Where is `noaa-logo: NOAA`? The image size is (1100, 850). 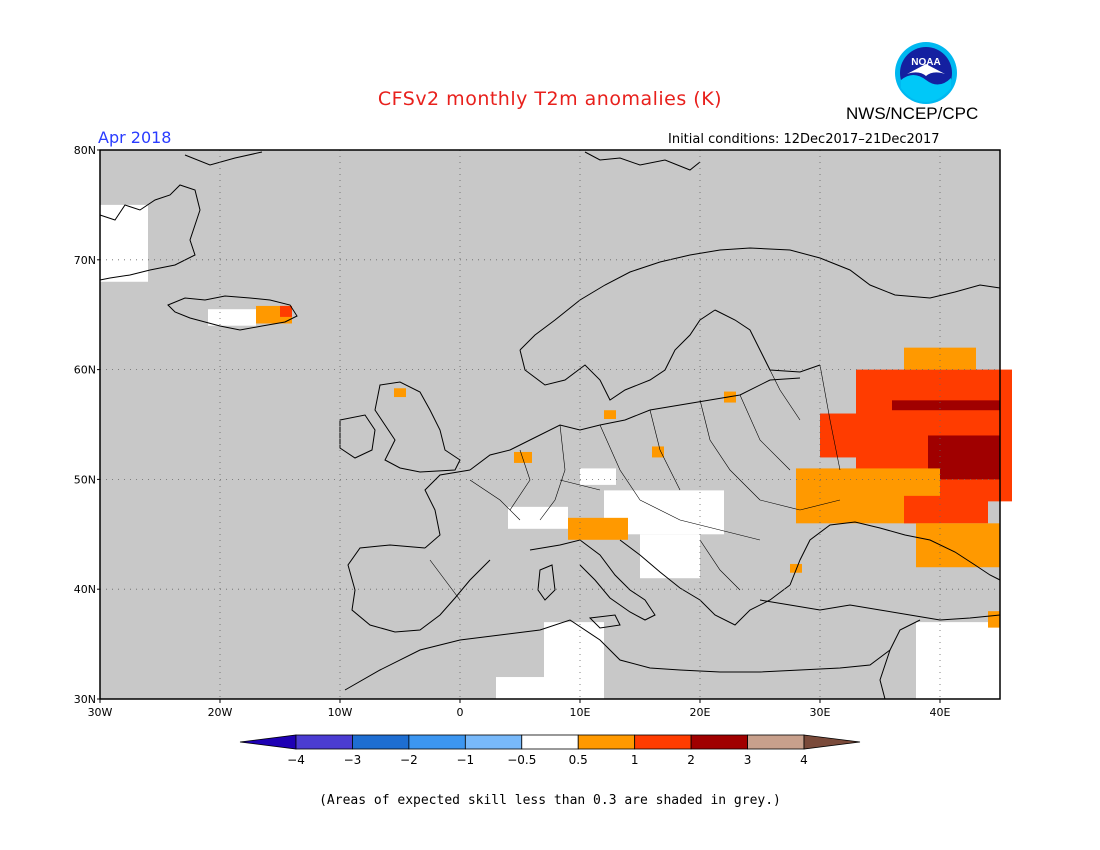 noaa-logo: NOAA is located at coordinates (926, 73).